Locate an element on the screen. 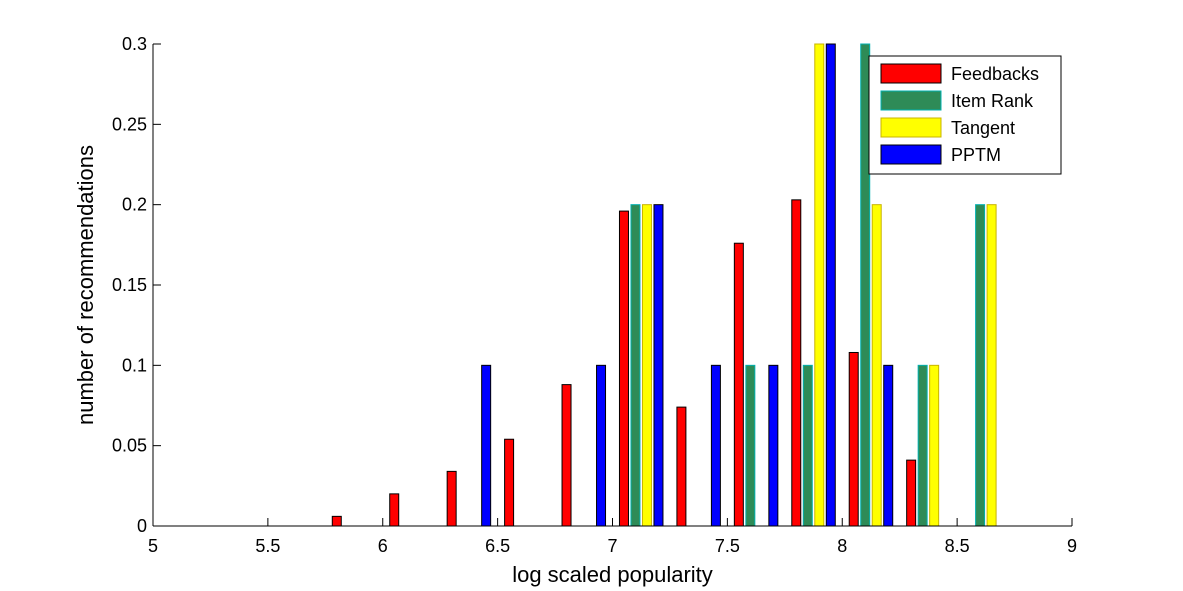  x-tick-label: 5 is located at coordinates (153, 546).